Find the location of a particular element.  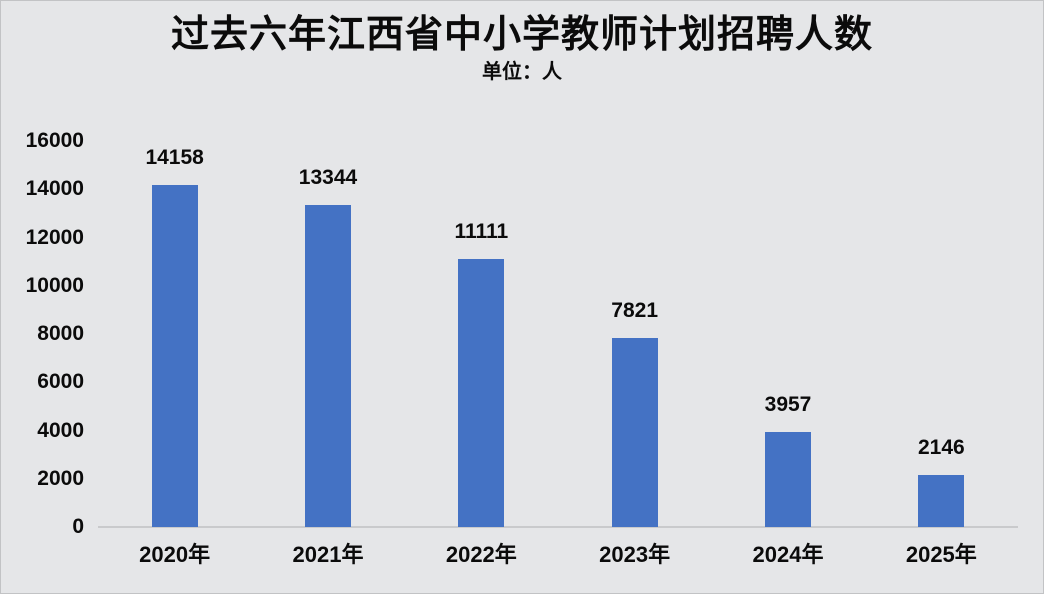

x-axis-label: 2021年 is located at coordinates (328, 554).